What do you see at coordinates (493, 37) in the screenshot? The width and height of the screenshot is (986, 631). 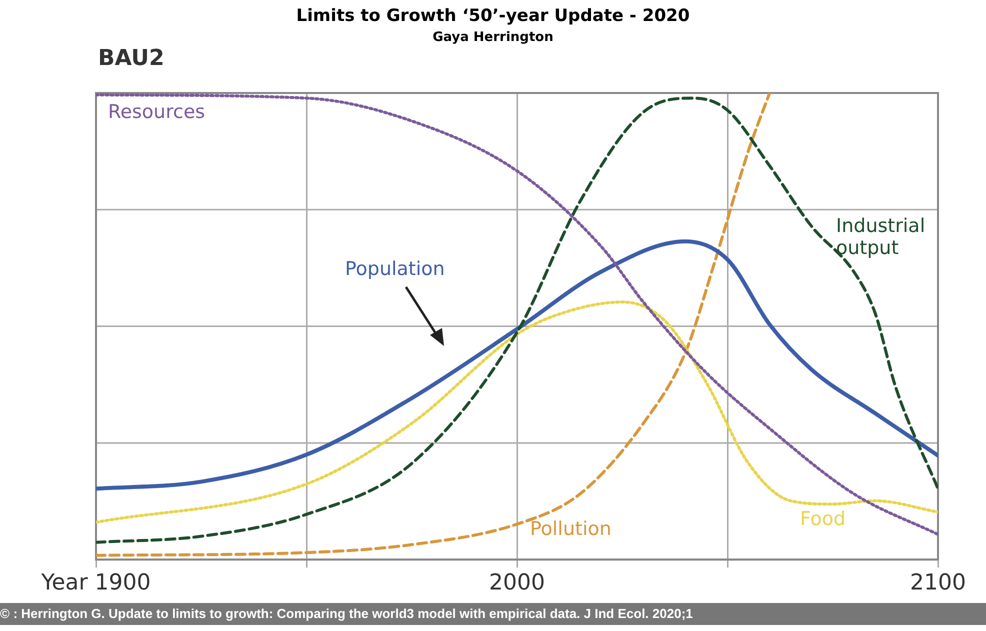 I see `chart-subtitle: Gaya Herrington` at bounding box center [493, 37].